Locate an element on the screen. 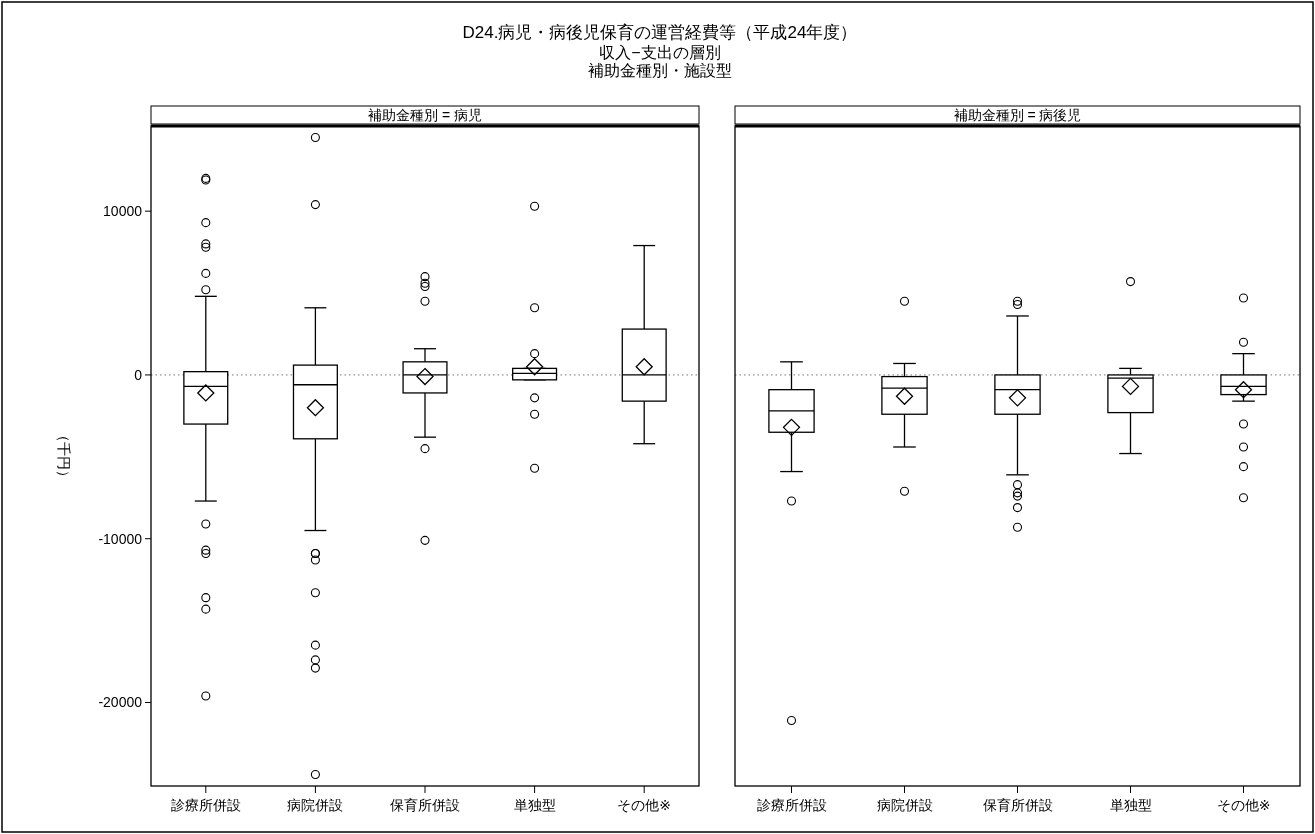  text: 補助金種別 = 病後児 is located at coordinates (1017, 115).